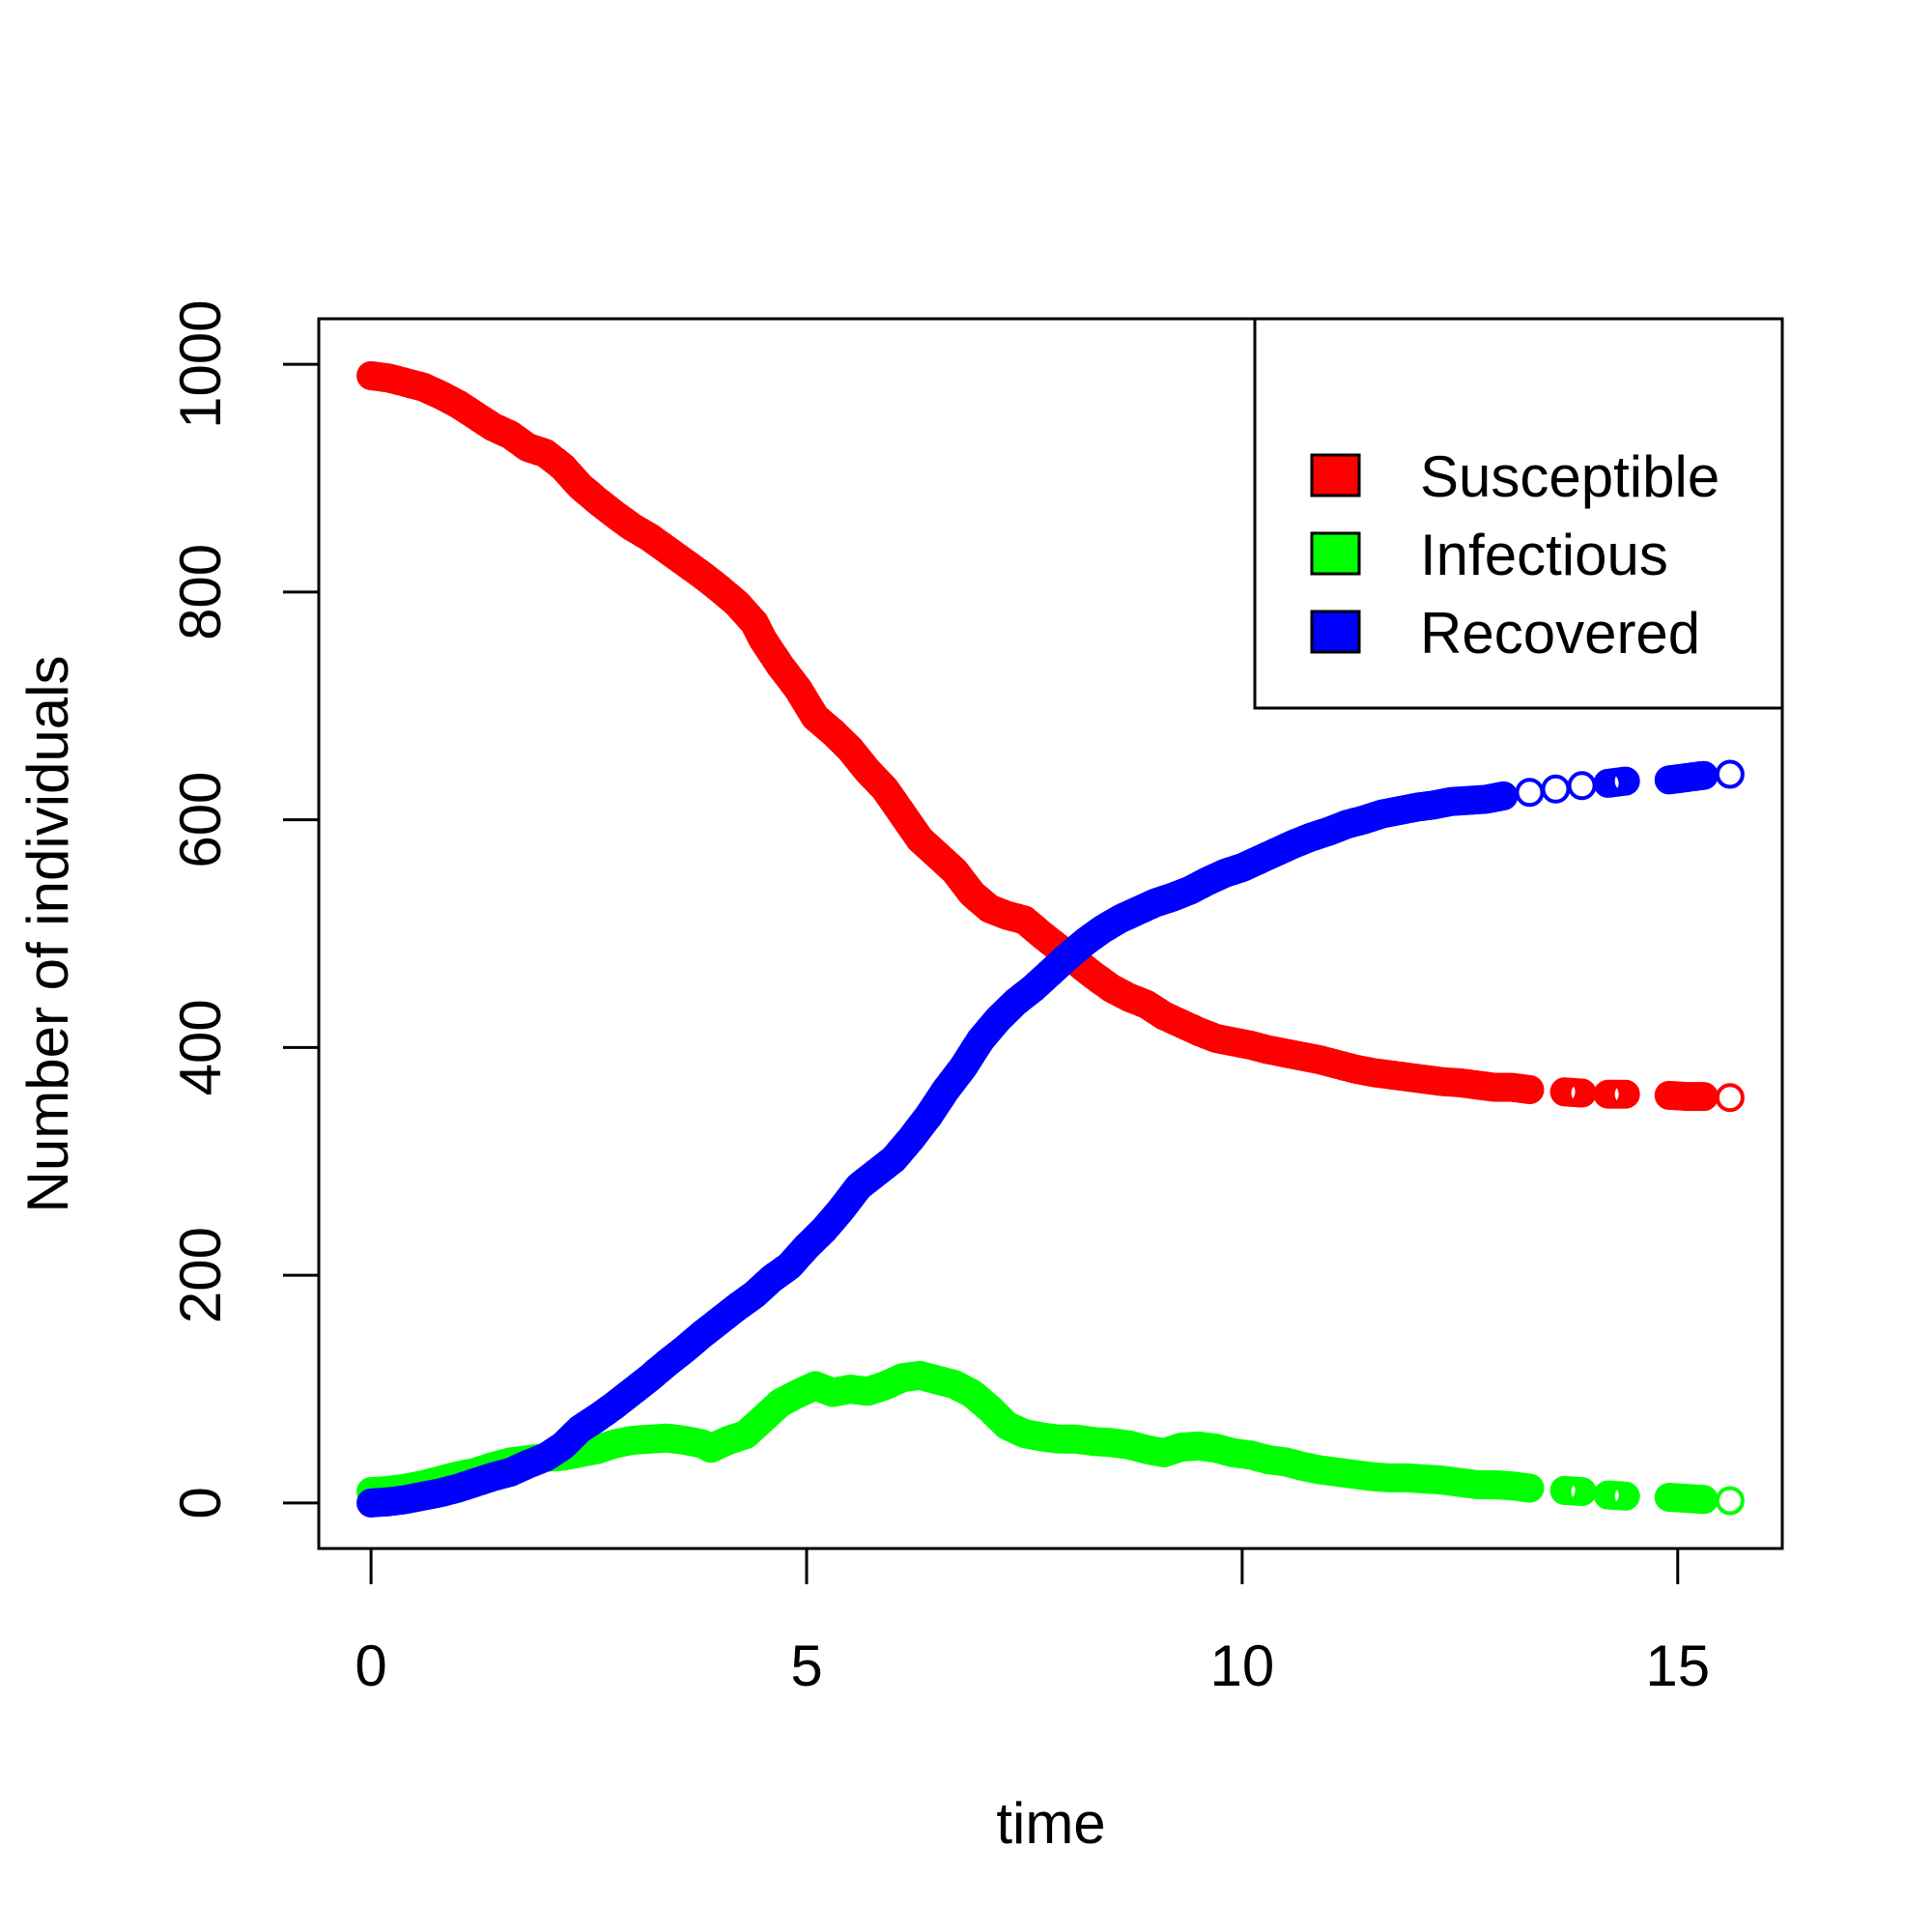  Describe the element at coordinates (806, 1666) in the screenshot. I see `x-tick-label: 5` at that location.